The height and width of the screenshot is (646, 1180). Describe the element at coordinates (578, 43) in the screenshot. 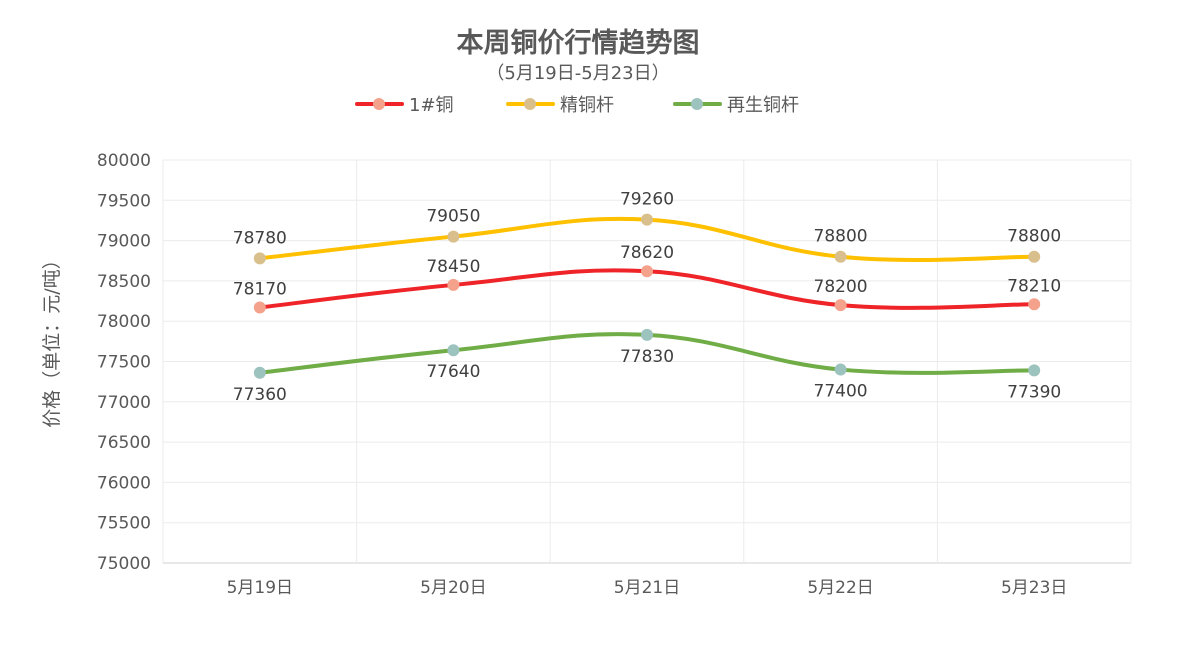

I see `chart-title: 本周铜价行情趋势图` at that location.